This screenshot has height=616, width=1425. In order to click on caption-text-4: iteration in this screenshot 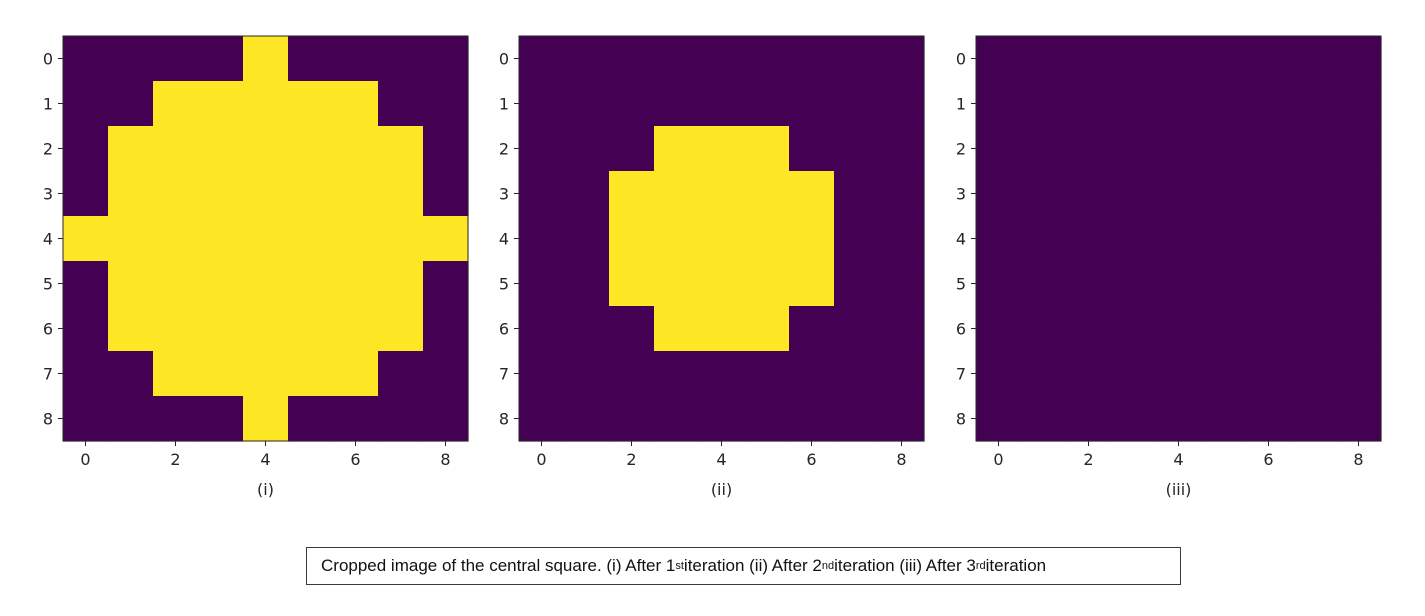, I will do `click(1016, 565)`.